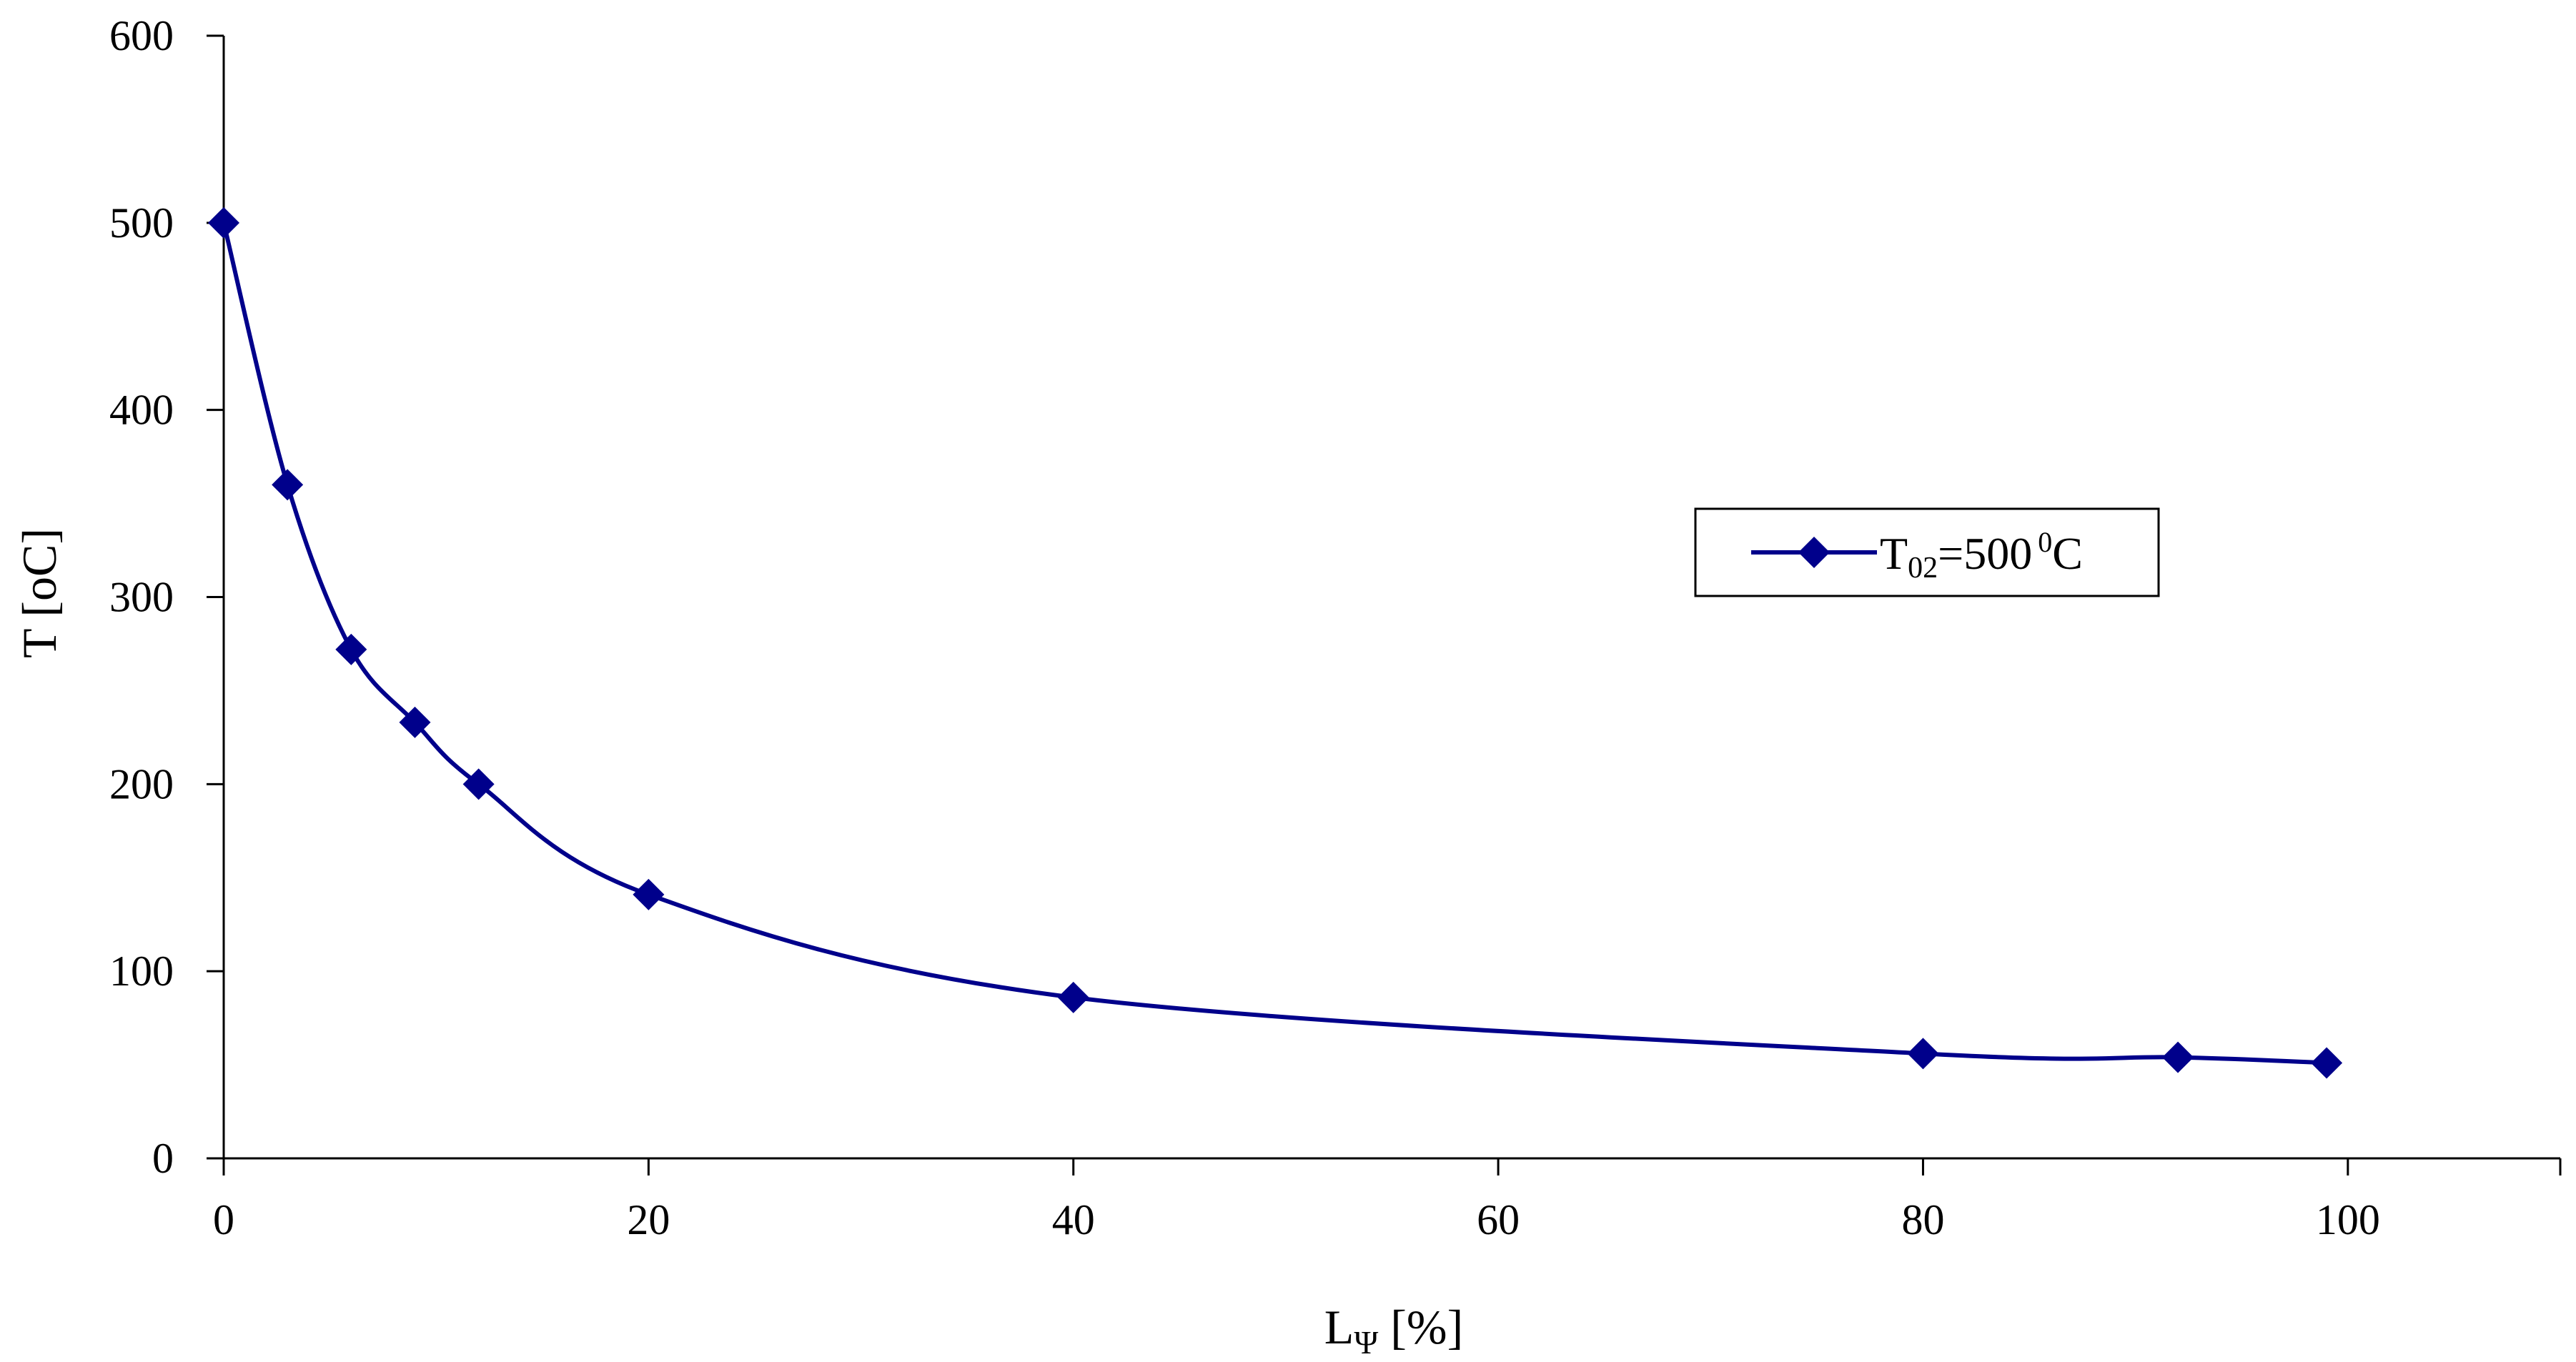  I want to click on x-tick-label: 20, so click(648, 1219).